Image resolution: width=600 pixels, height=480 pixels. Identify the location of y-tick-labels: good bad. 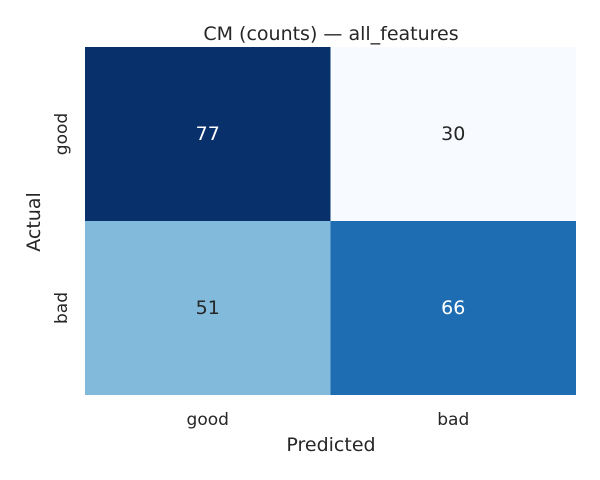
(62, 218).